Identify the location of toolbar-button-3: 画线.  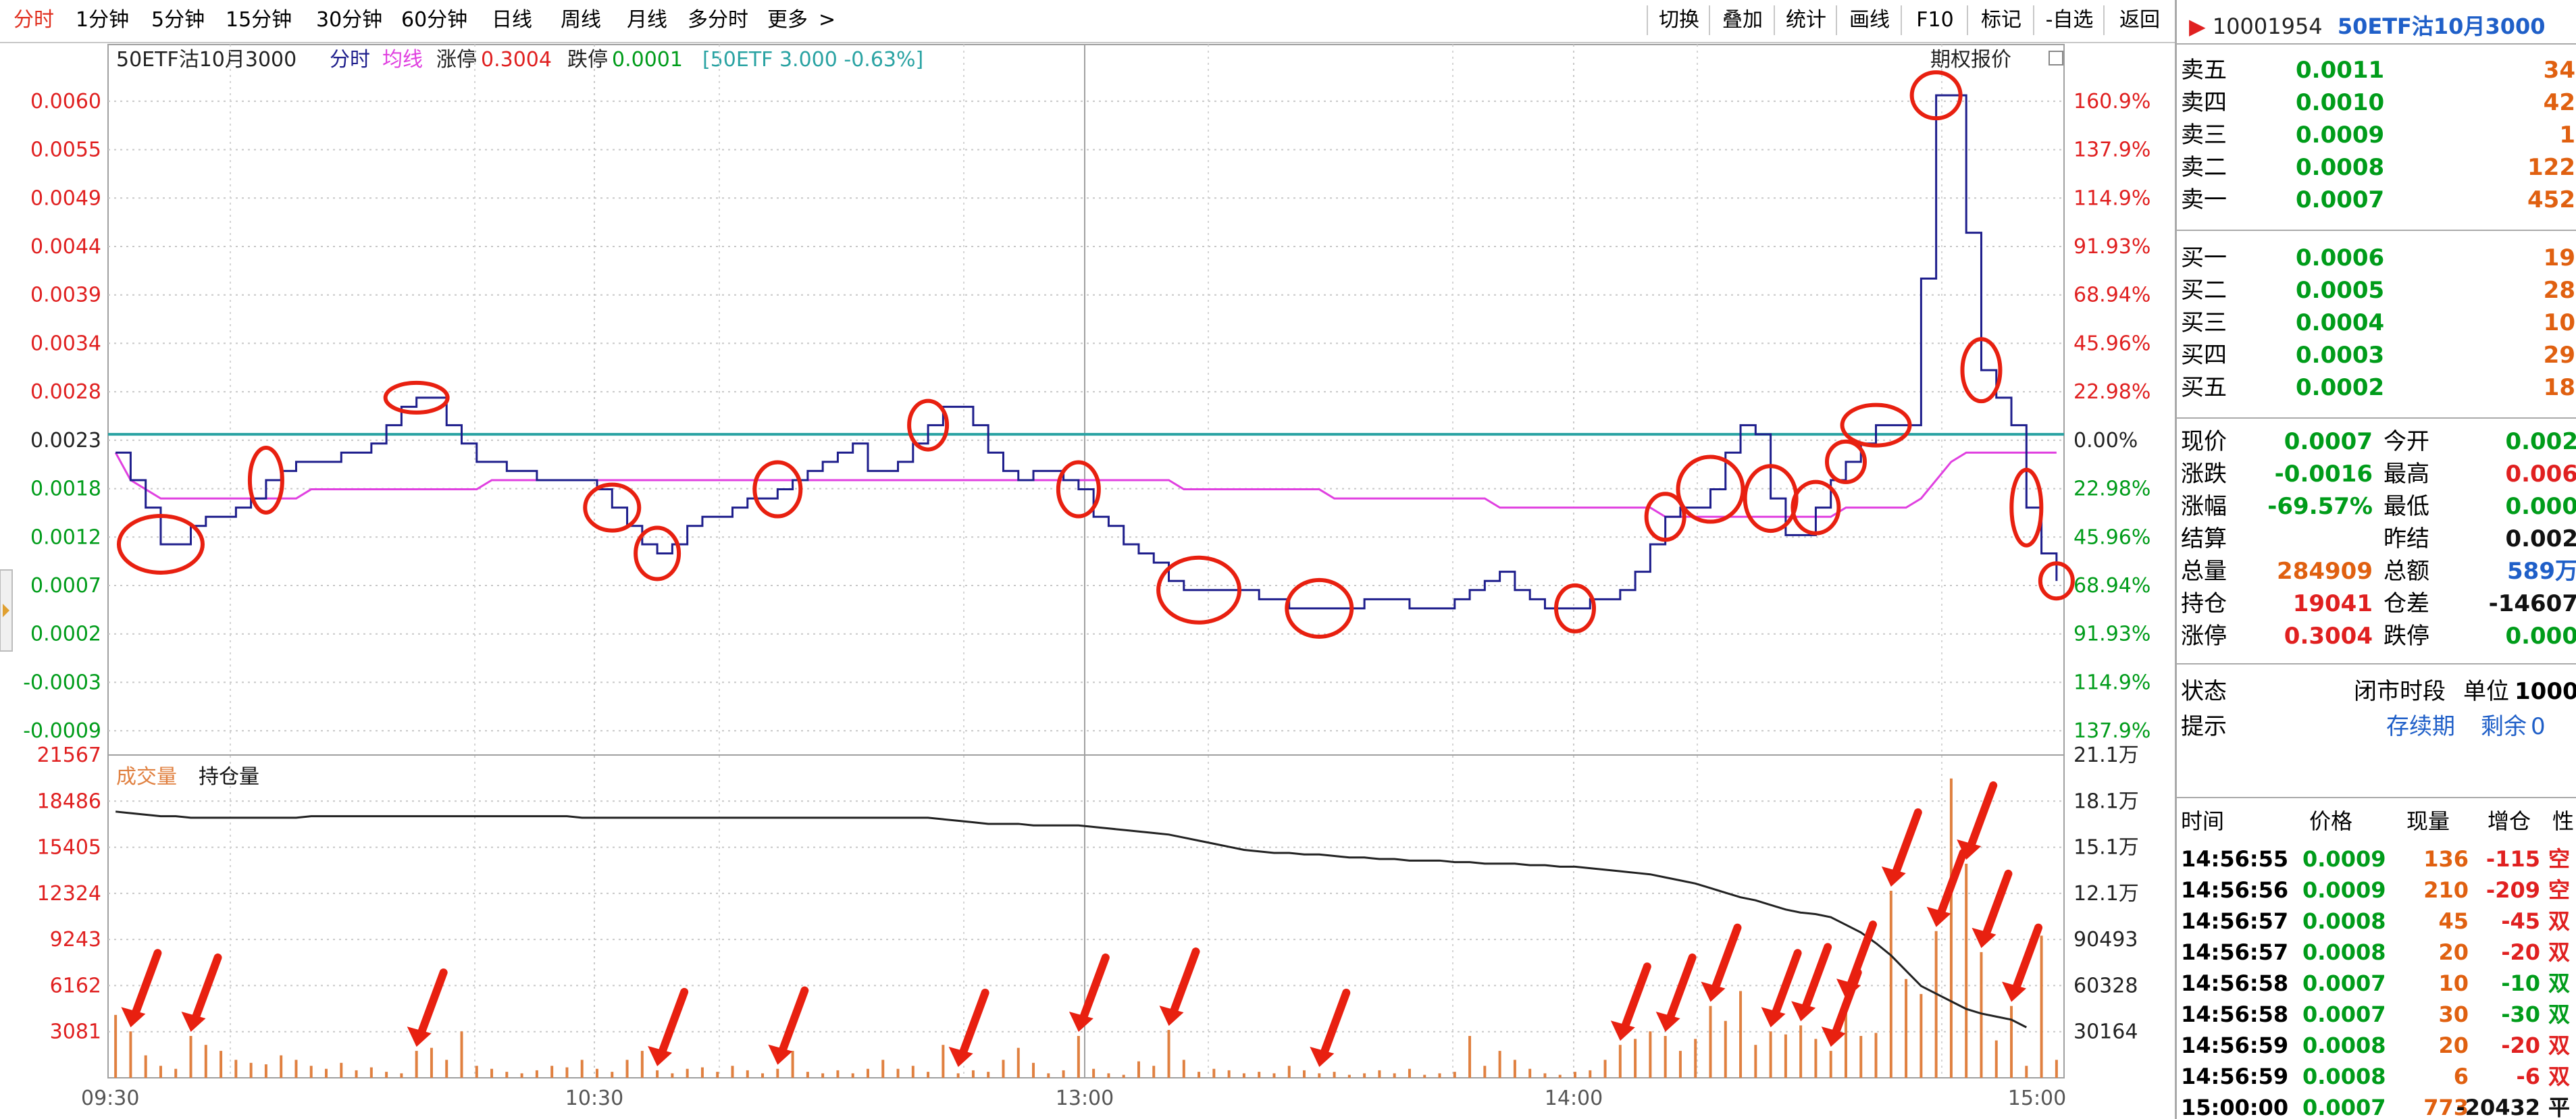
(1869, 20).